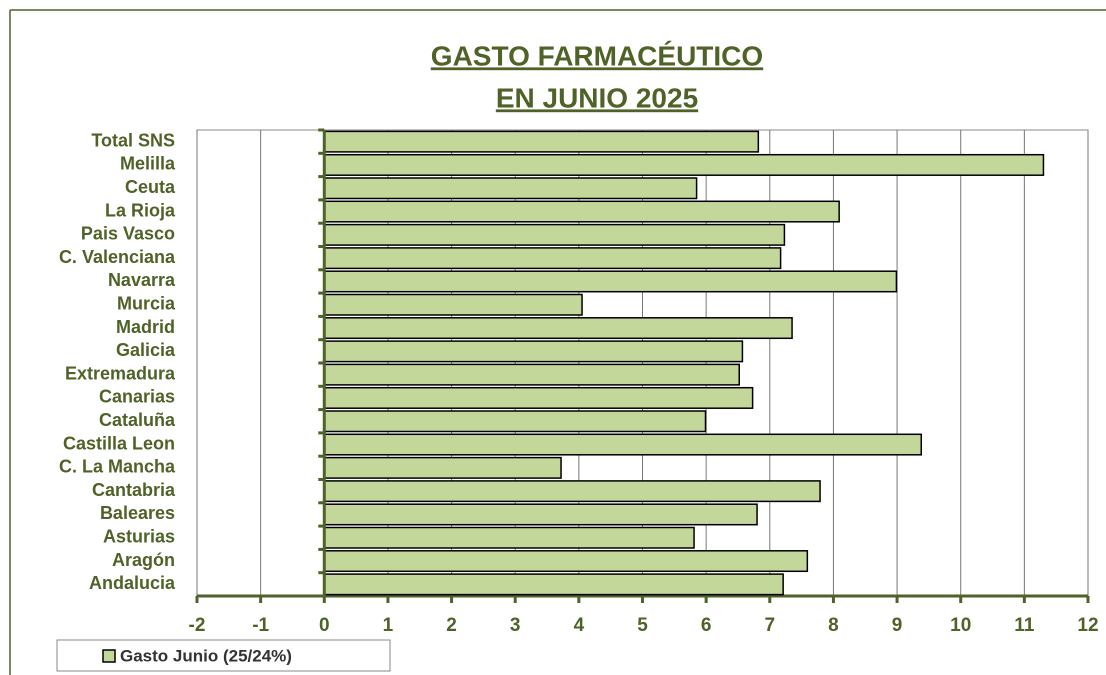 The width and height of the screenshot is (1106, 675). I want to click on y-tick-label: Canarias, so click(137, 397).